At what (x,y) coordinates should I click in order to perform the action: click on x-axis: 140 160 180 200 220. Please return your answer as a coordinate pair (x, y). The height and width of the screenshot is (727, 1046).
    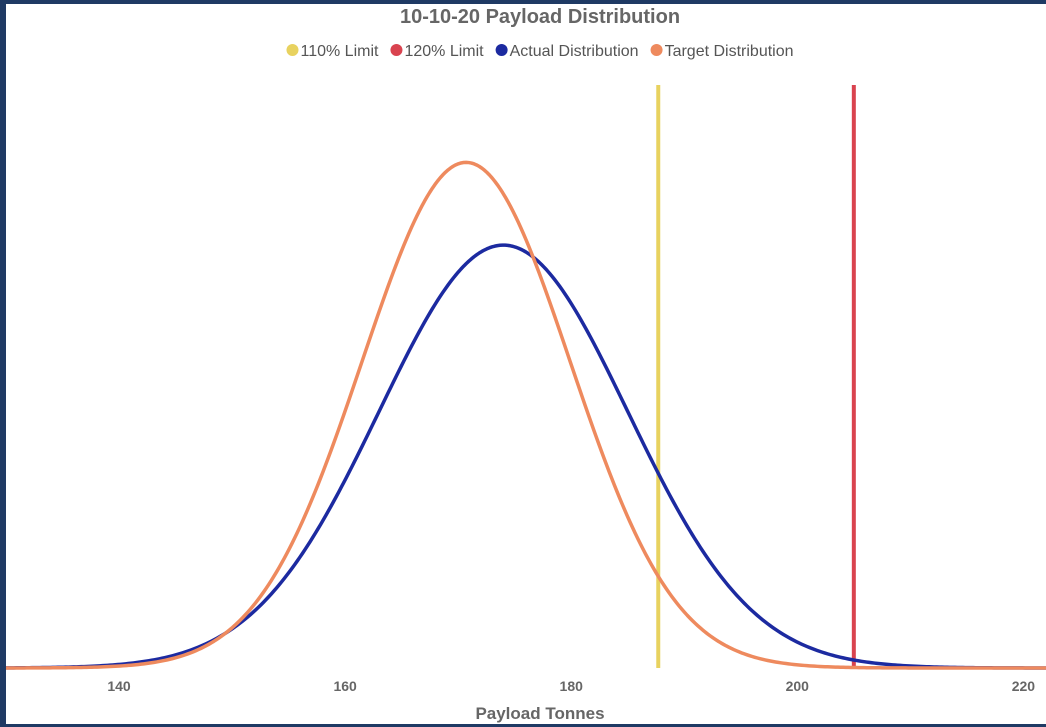
    Looking at the image, I should click on (571, 686).